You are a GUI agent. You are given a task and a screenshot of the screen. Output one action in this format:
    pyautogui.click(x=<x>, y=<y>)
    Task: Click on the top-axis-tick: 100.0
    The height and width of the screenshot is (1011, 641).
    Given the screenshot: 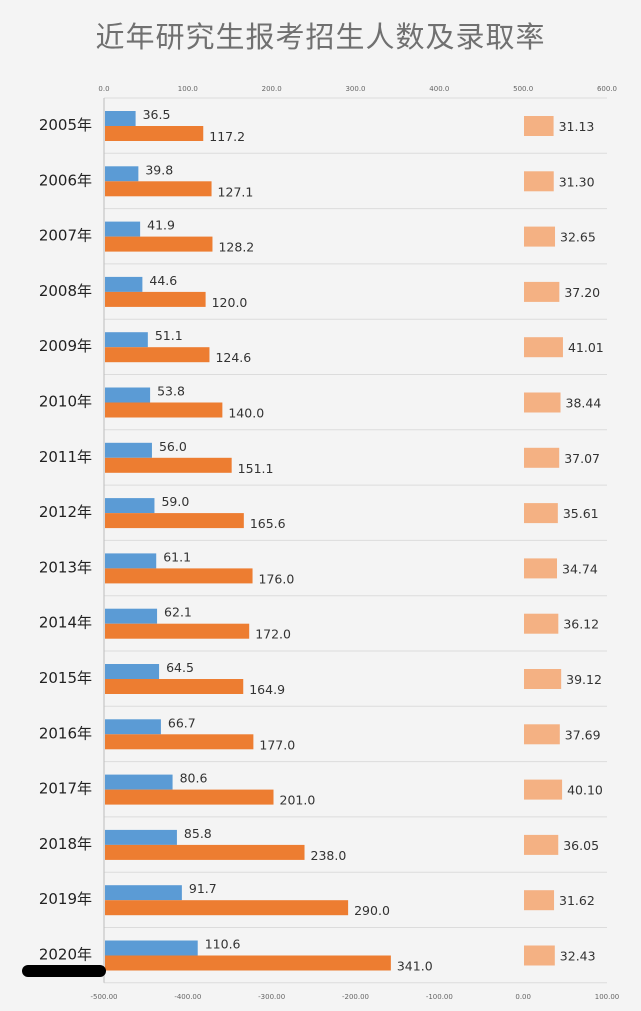 What is the action you would take?
    pyautogui.click(x=188, y=89)
    